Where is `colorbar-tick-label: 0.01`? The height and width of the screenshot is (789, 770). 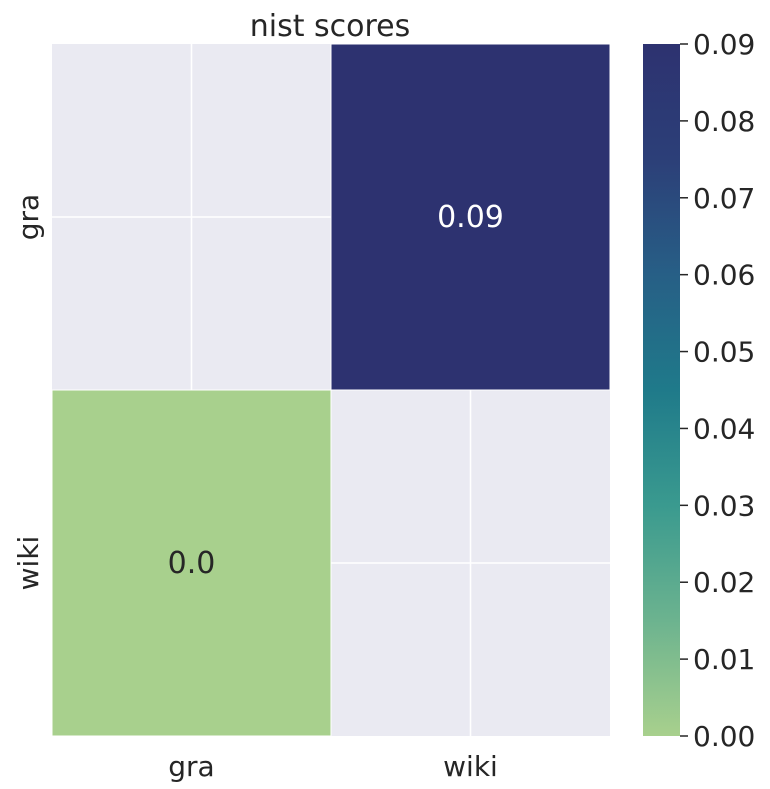
colorbar-tick-label: 0.01 is located at coordinates (724, 659).